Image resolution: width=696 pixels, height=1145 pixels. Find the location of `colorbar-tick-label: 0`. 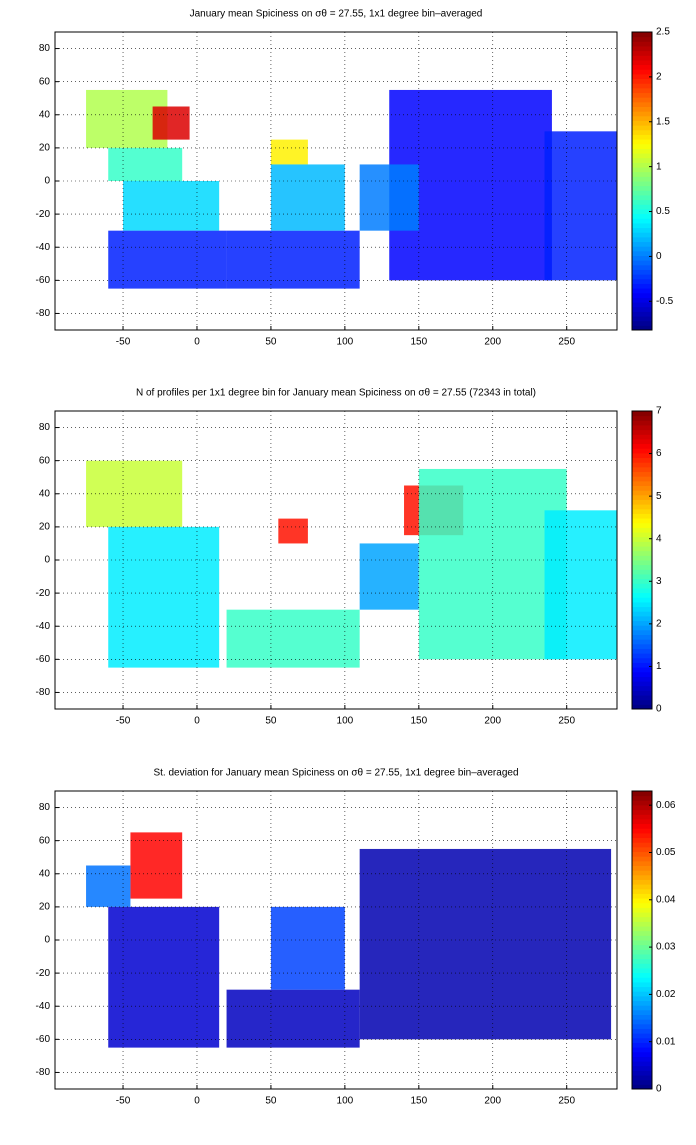

colorbar-tick-label: 0 is located at coordinates (659, 1089).